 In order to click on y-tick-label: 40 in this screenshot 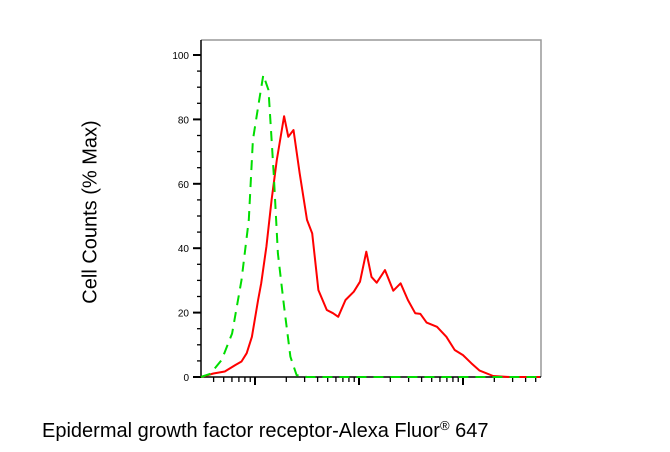, I will do `click(184, 249)`.